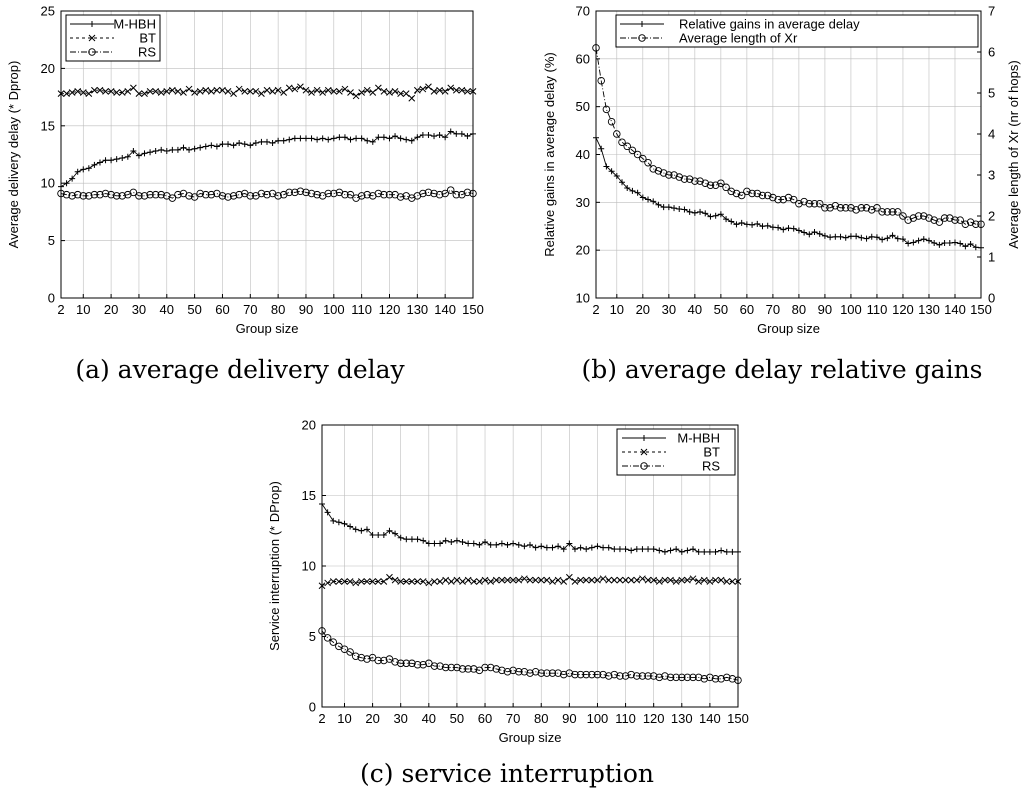 This screenshot has width=1023, height=798. I want to click on y-tick-label: 15, so click(48, 125).